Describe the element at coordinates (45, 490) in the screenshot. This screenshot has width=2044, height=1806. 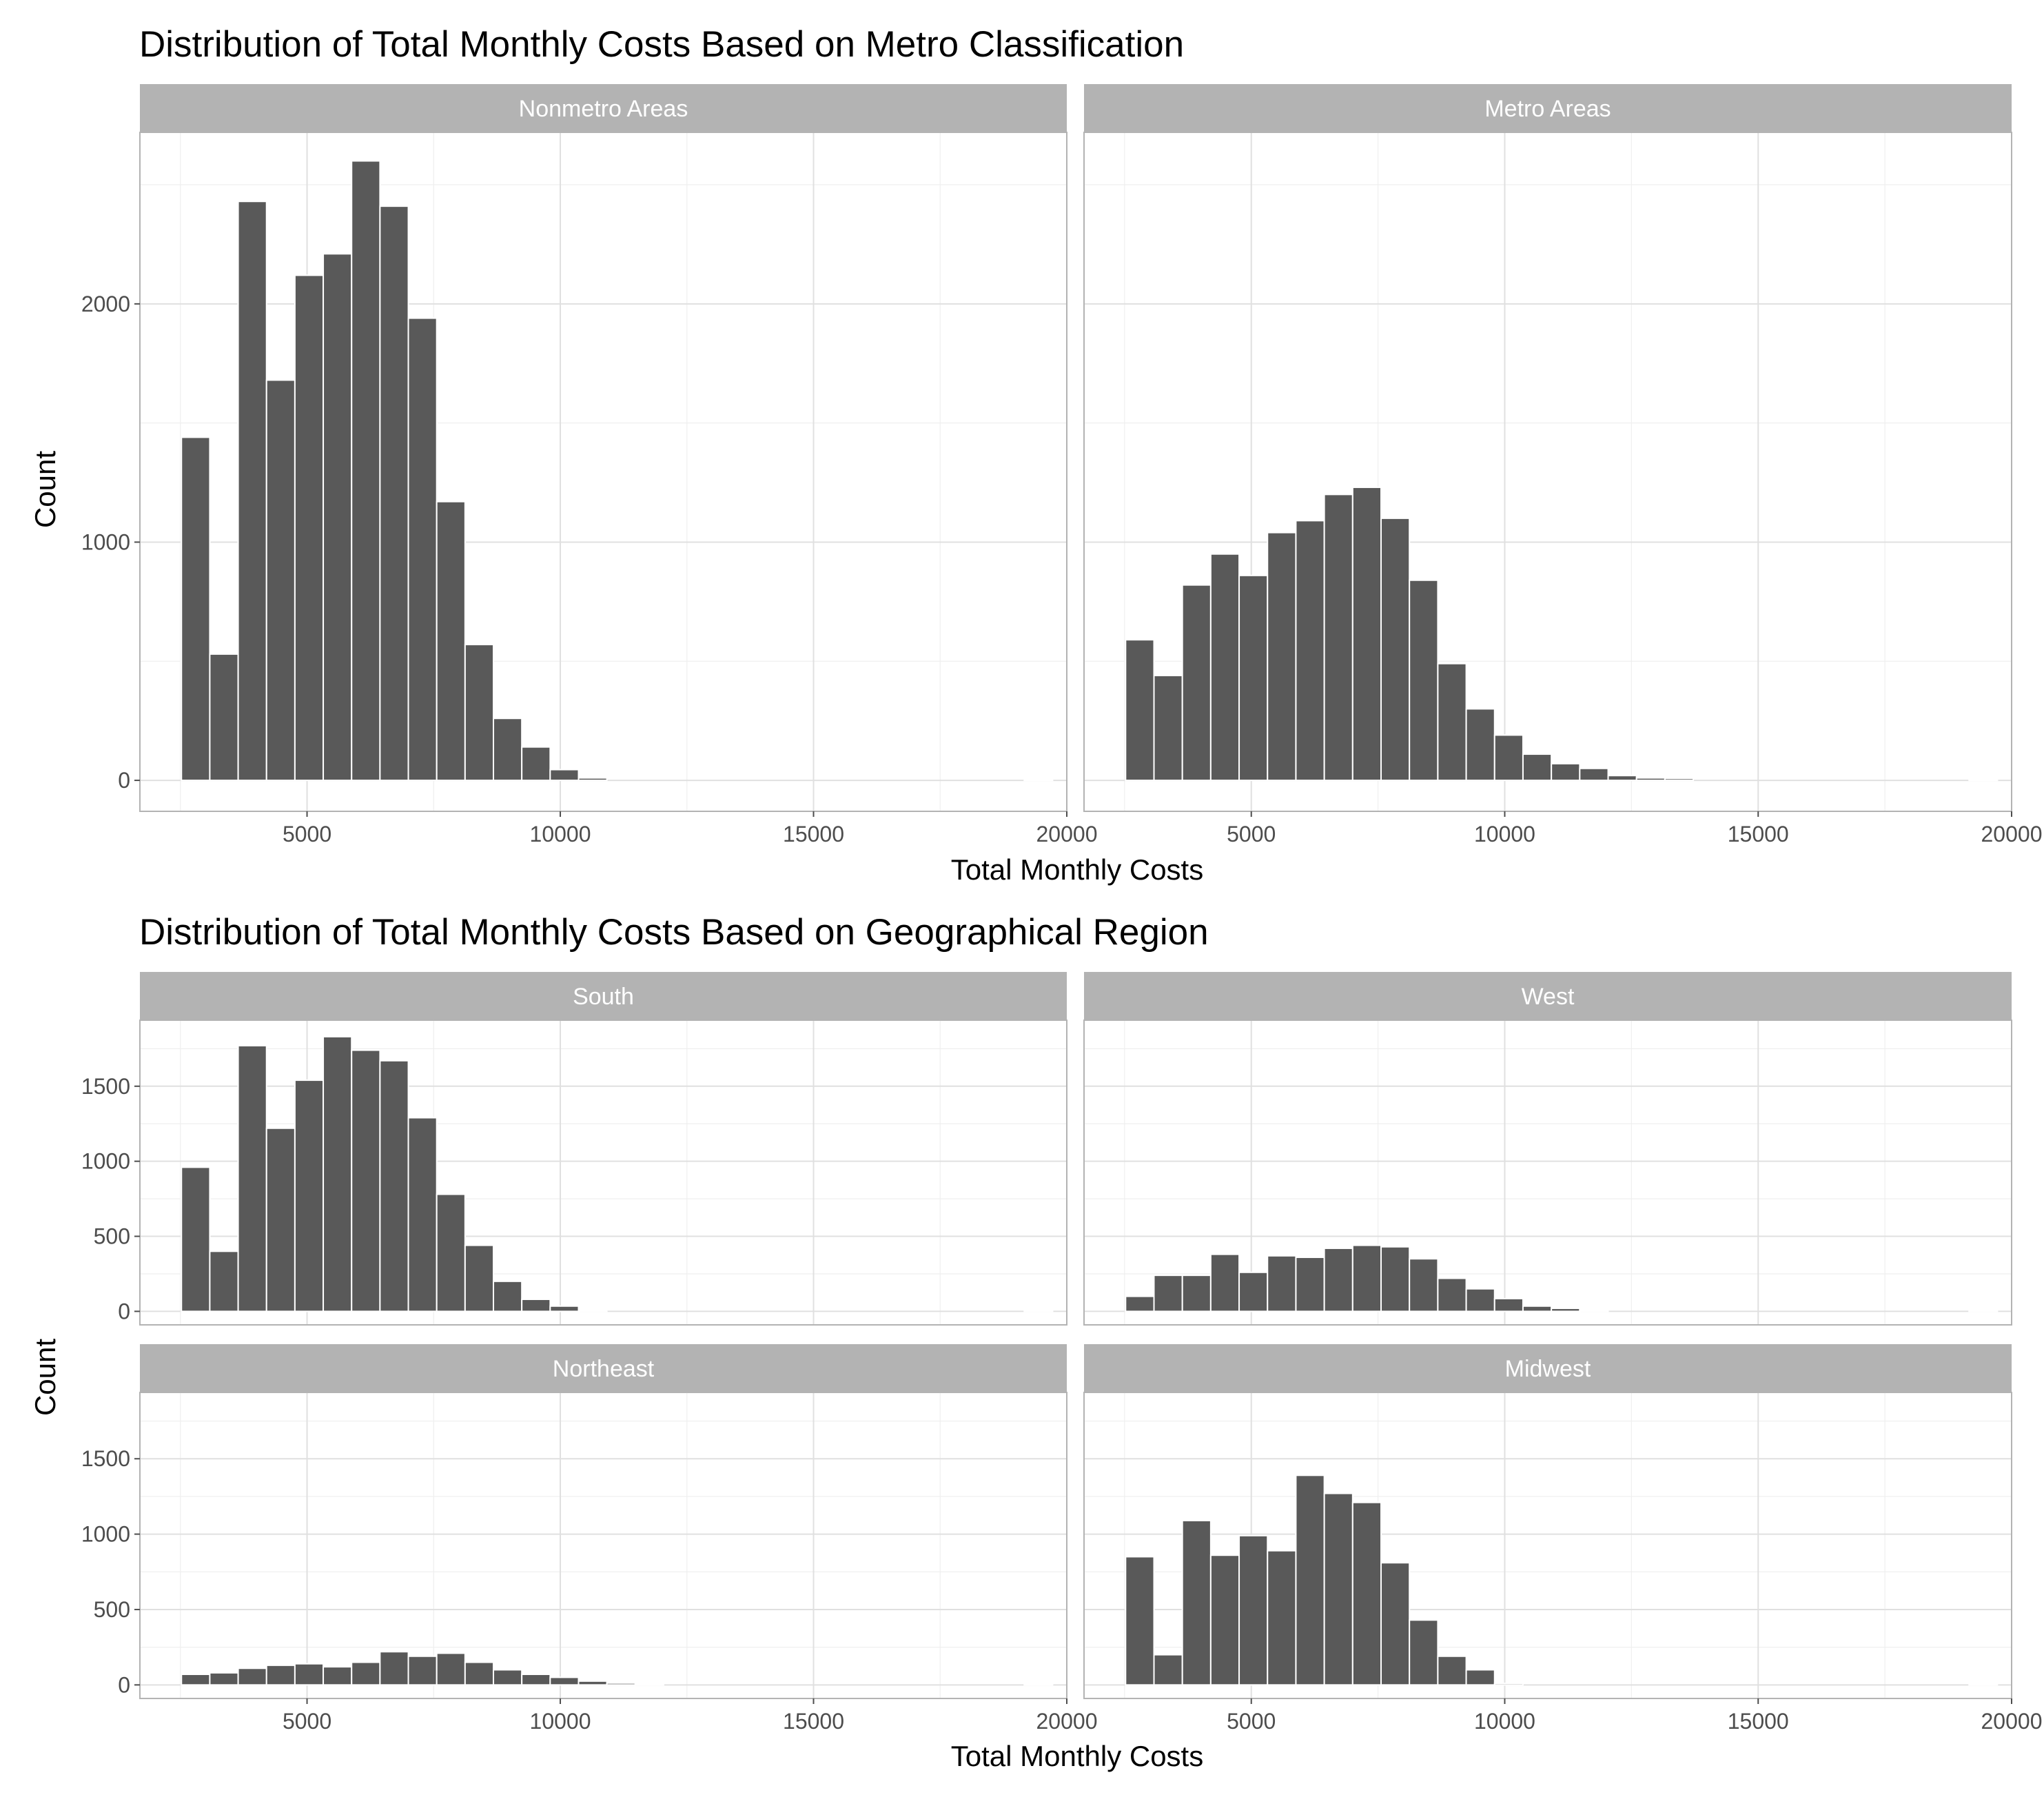
I see `y-axis-title-metro: Count` at that location.